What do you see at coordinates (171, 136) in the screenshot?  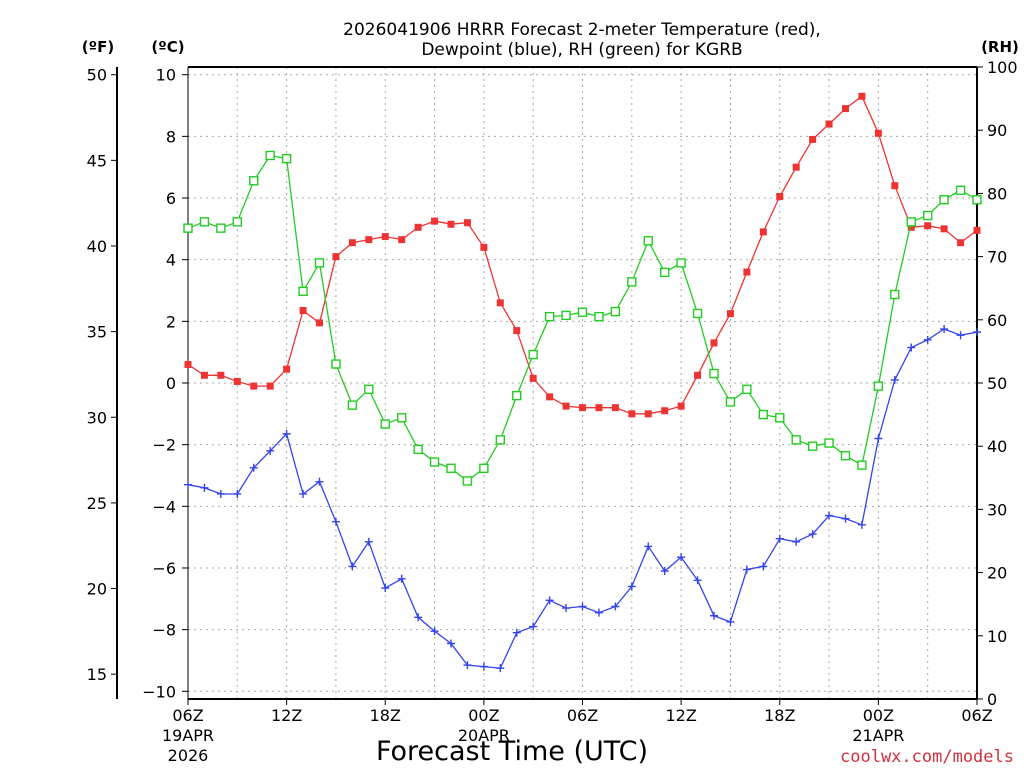 I see `celsius-tick-label: 8` at bounding box center [171, 136].